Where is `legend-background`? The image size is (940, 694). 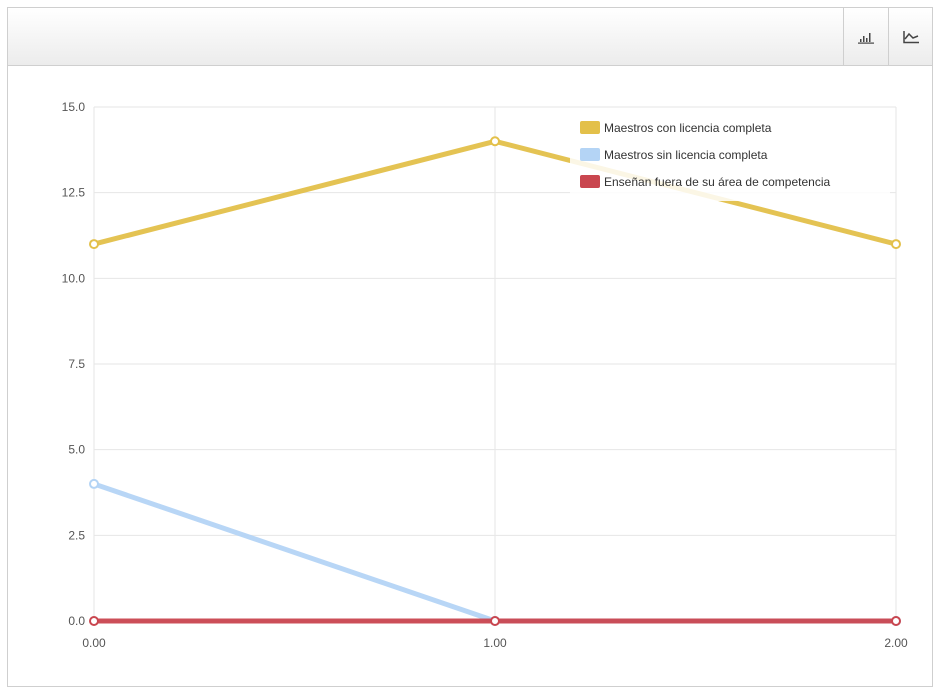
legend-background is located at coordinates (730, 158).